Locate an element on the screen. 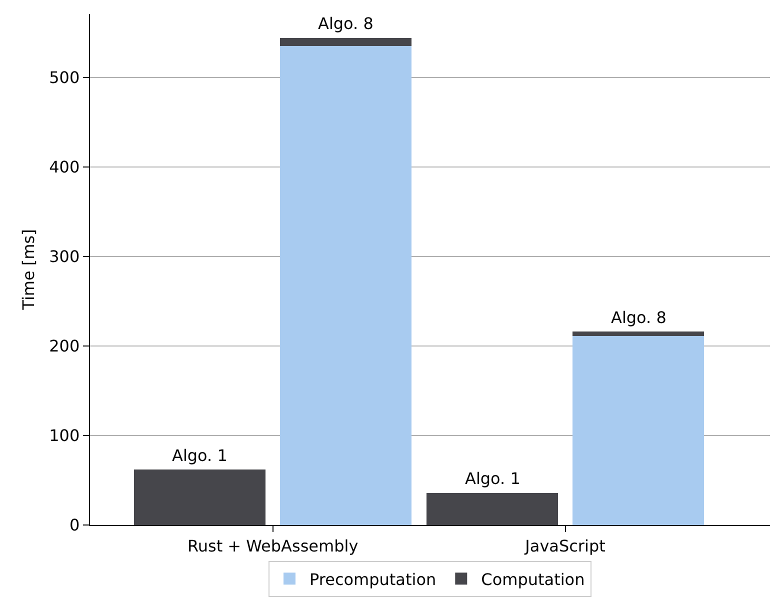 The height and width of the screenshot is (598, 771). legend-label: Computation is located at coordinates (533, 579).